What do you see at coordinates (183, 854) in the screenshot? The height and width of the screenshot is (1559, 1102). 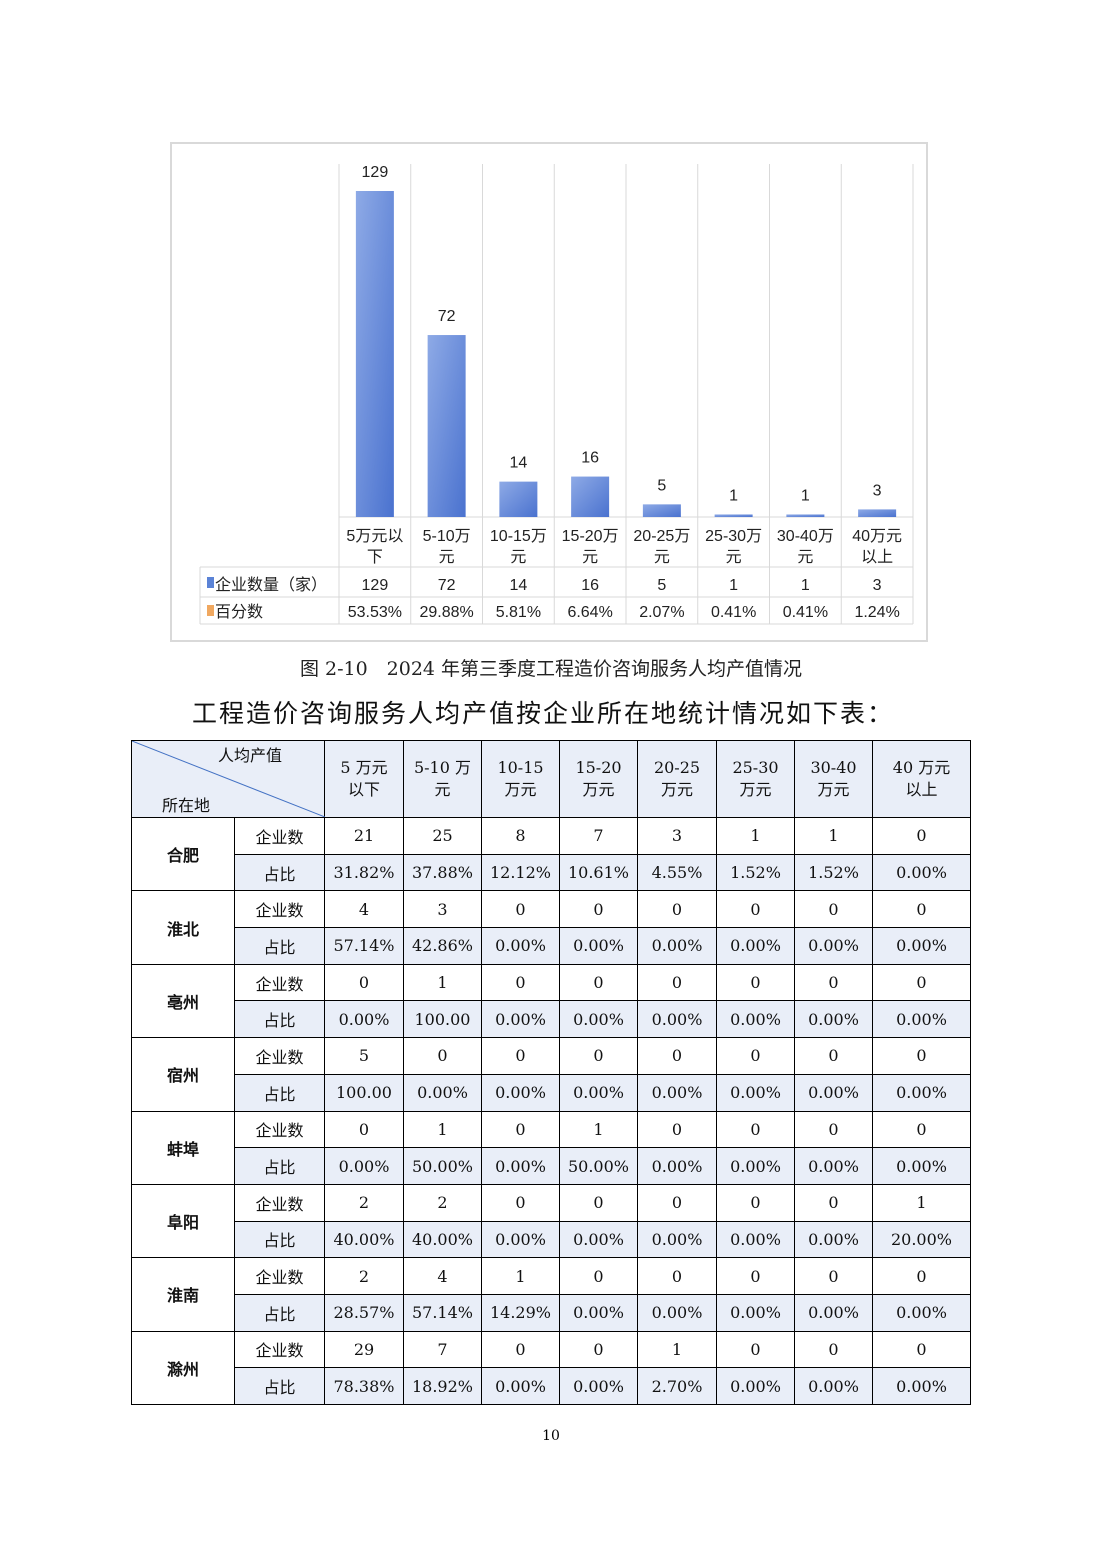 I see `region-cell: 合肥` at bounding box center [183, 854].